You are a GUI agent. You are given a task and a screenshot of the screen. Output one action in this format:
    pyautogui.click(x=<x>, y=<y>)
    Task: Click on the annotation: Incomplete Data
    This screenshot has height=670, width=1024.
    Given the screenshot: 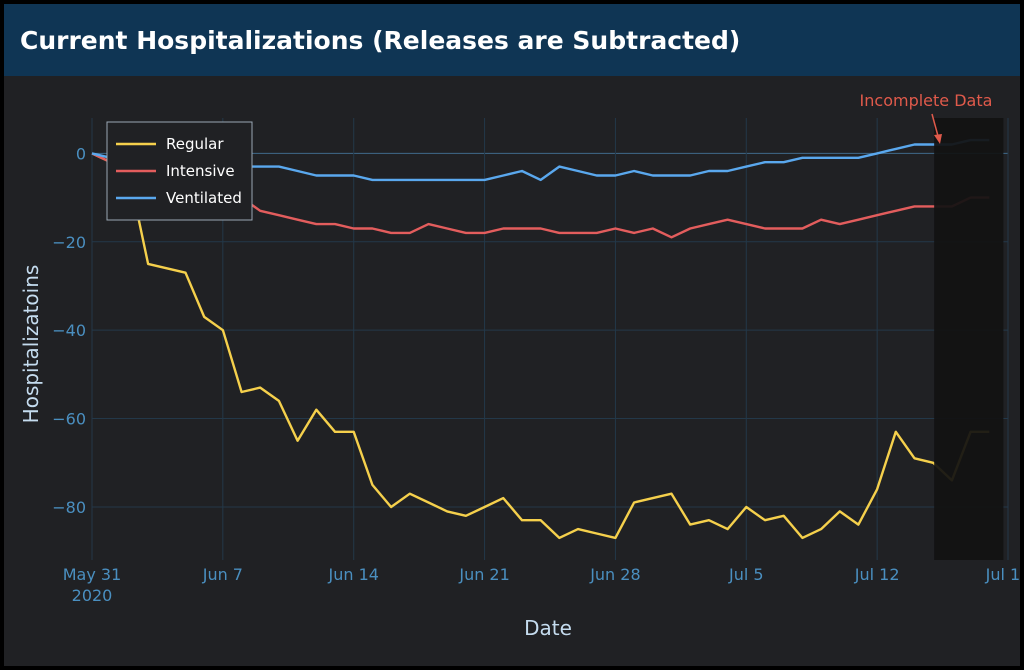 What is the action you would take?
    pyautogui.click(x=926, y=117)
    